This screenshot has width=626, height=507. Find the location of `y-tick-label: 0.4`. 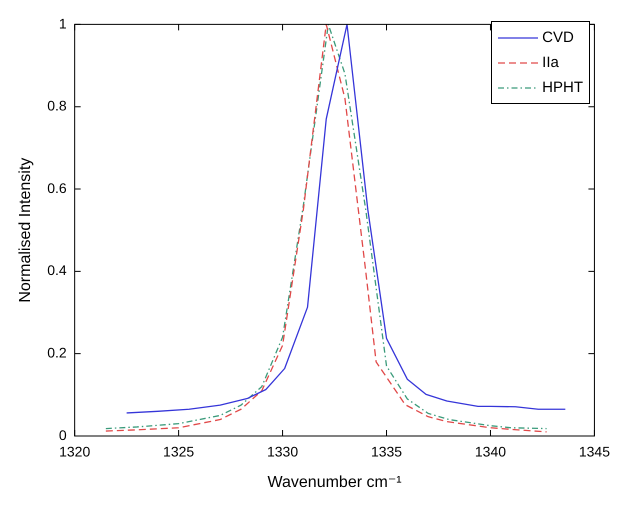

y-tick-label: 0.4 is located at coordinates (57, 270).